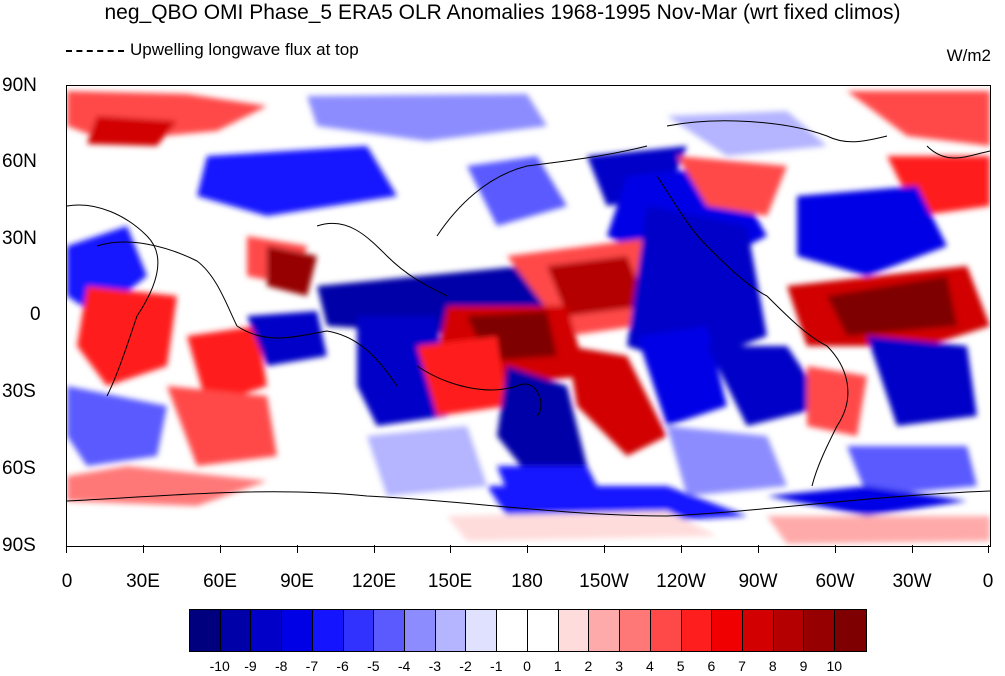 This screenshot has height=676, width=1005. What do you see at coordinates (219, 666) in the screenshot?
I see `colorbar-label: -10` at bounding box center [219, 666].